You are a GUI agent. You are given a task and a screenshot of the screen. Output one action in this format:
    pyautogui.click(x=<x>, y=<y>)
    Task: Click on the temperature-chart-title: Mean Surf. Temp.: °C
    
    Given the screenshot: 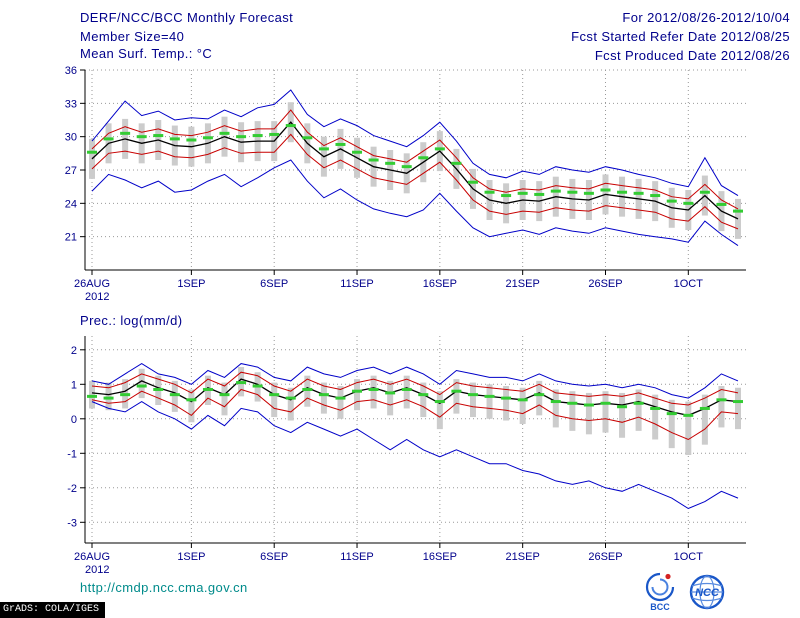 What is the action you would take?
    pyautogui.click(x=146, y=53)
    